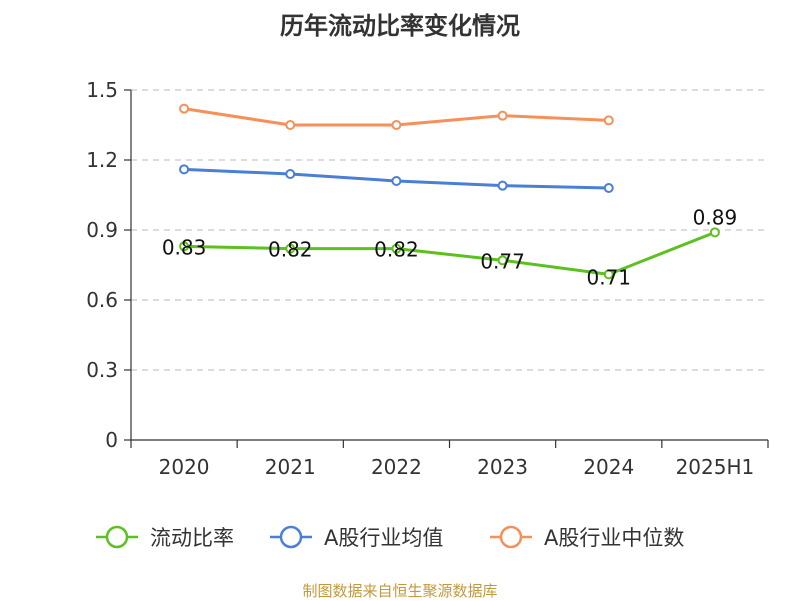 Image resolution: width=800 pixels, height=601 pixels. I want to click on x-tick-label: 2021, so click(290, 467).